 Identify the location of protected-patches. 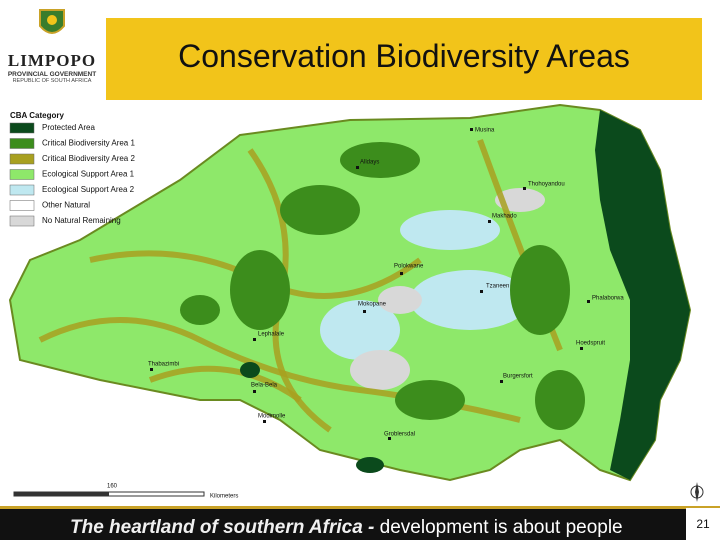
(312, 417).